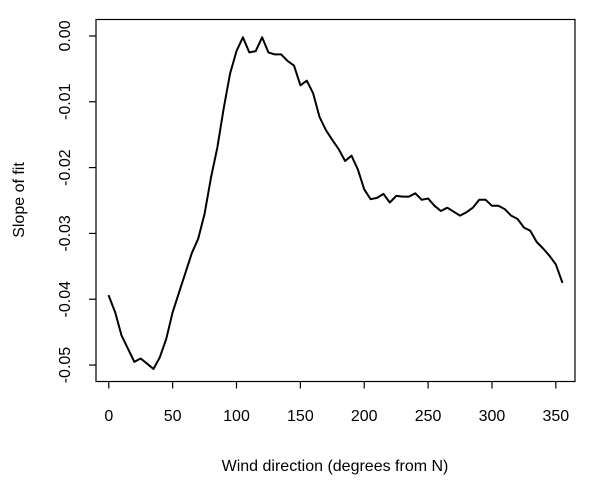  Describe the element at coordinates (332, 385) in the screenshot. I see `x-axis` at that location.